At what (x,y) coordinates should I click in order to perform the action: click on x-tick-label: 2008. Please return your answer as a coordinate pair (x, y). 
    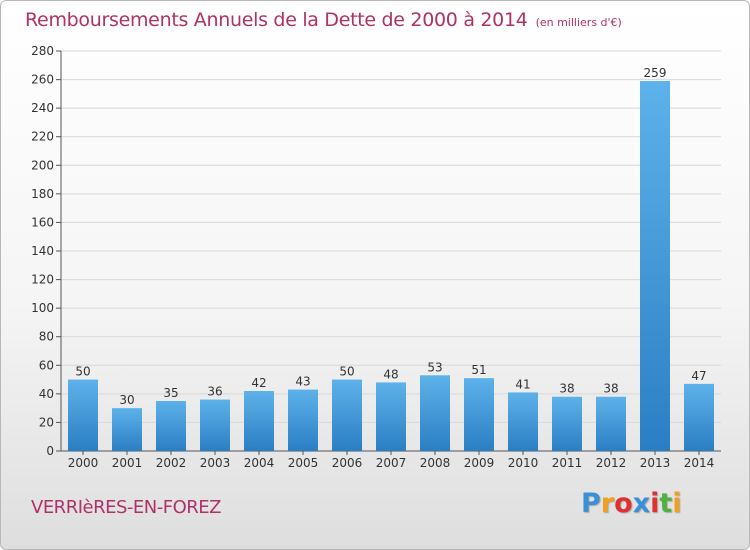
    Looking at the image, I should click on (435, 463).